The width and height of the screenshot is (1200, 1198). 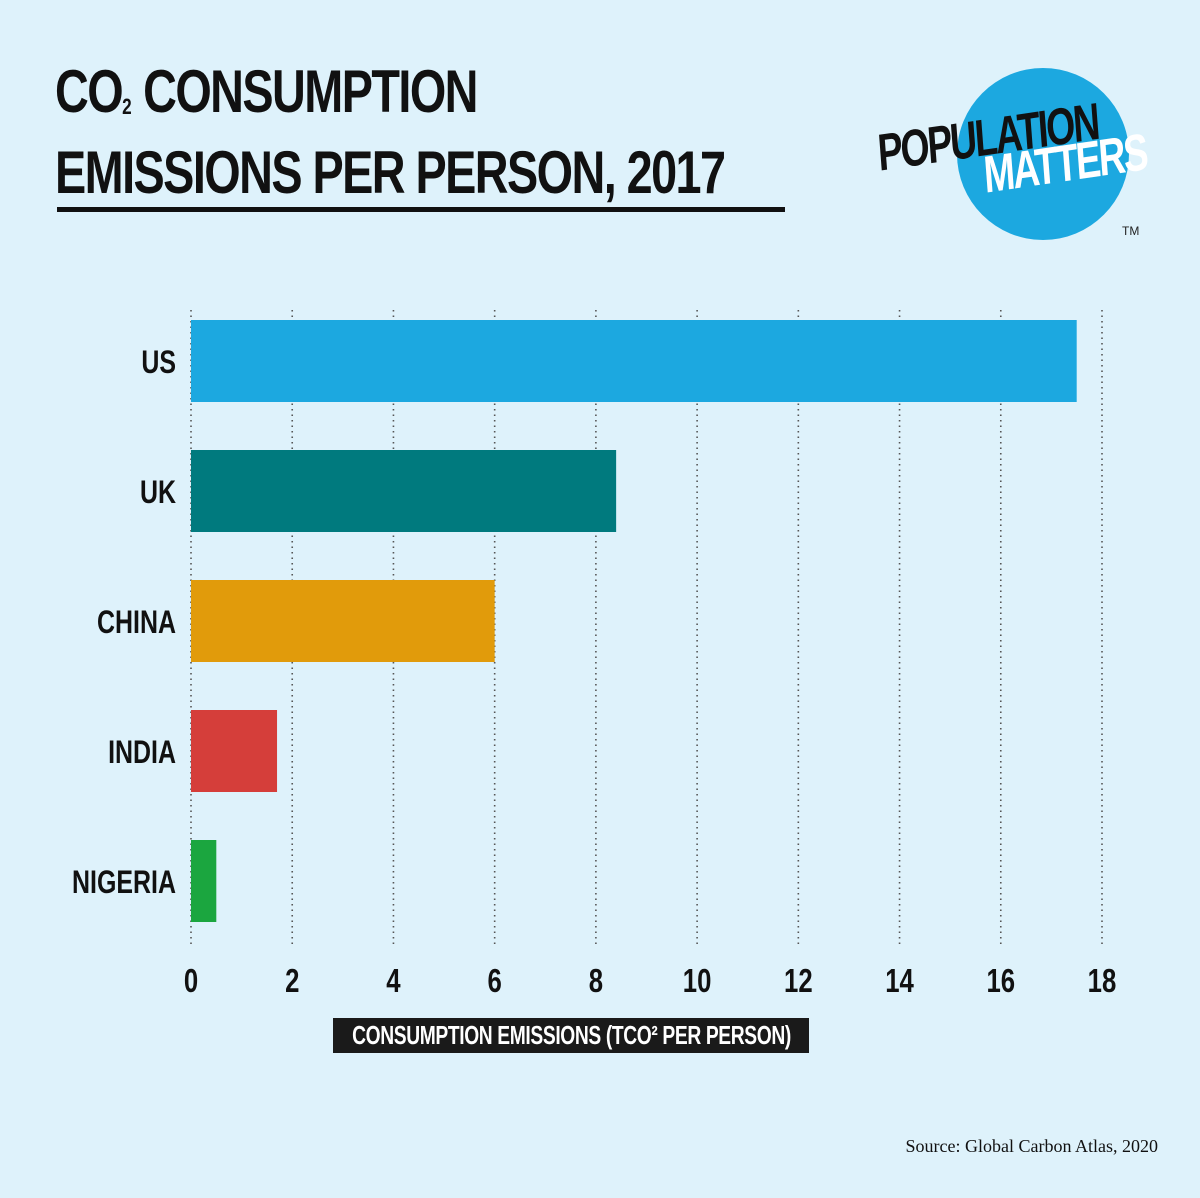 I want to click on title-consumption: CONSUMPTION, so click(x=304, y=91).